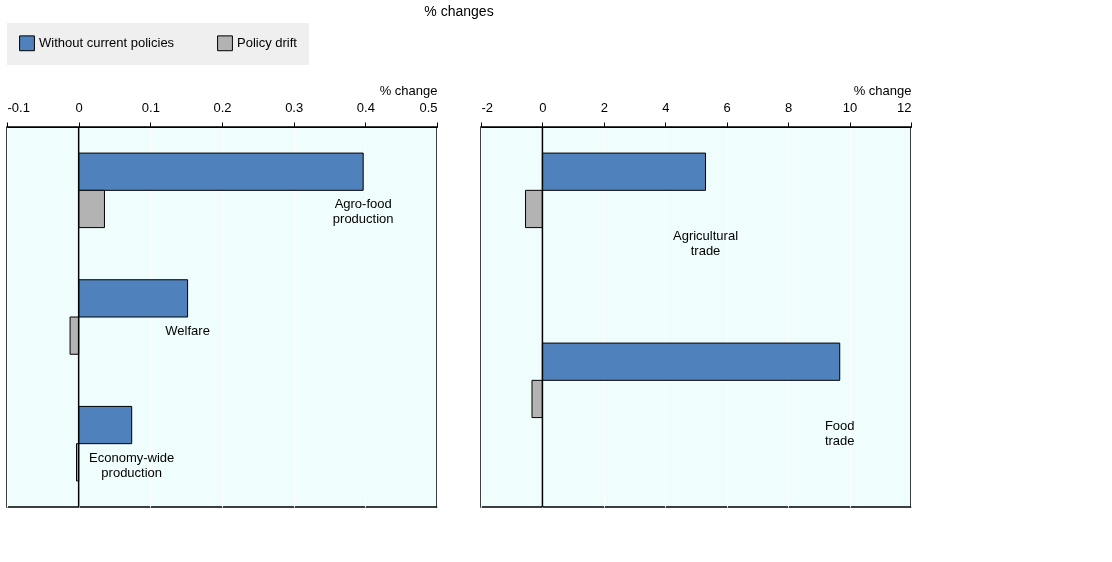  Describe the element at coordinates (904, 107) in the screenshot. I see `x-tick-label: 12` at that location.